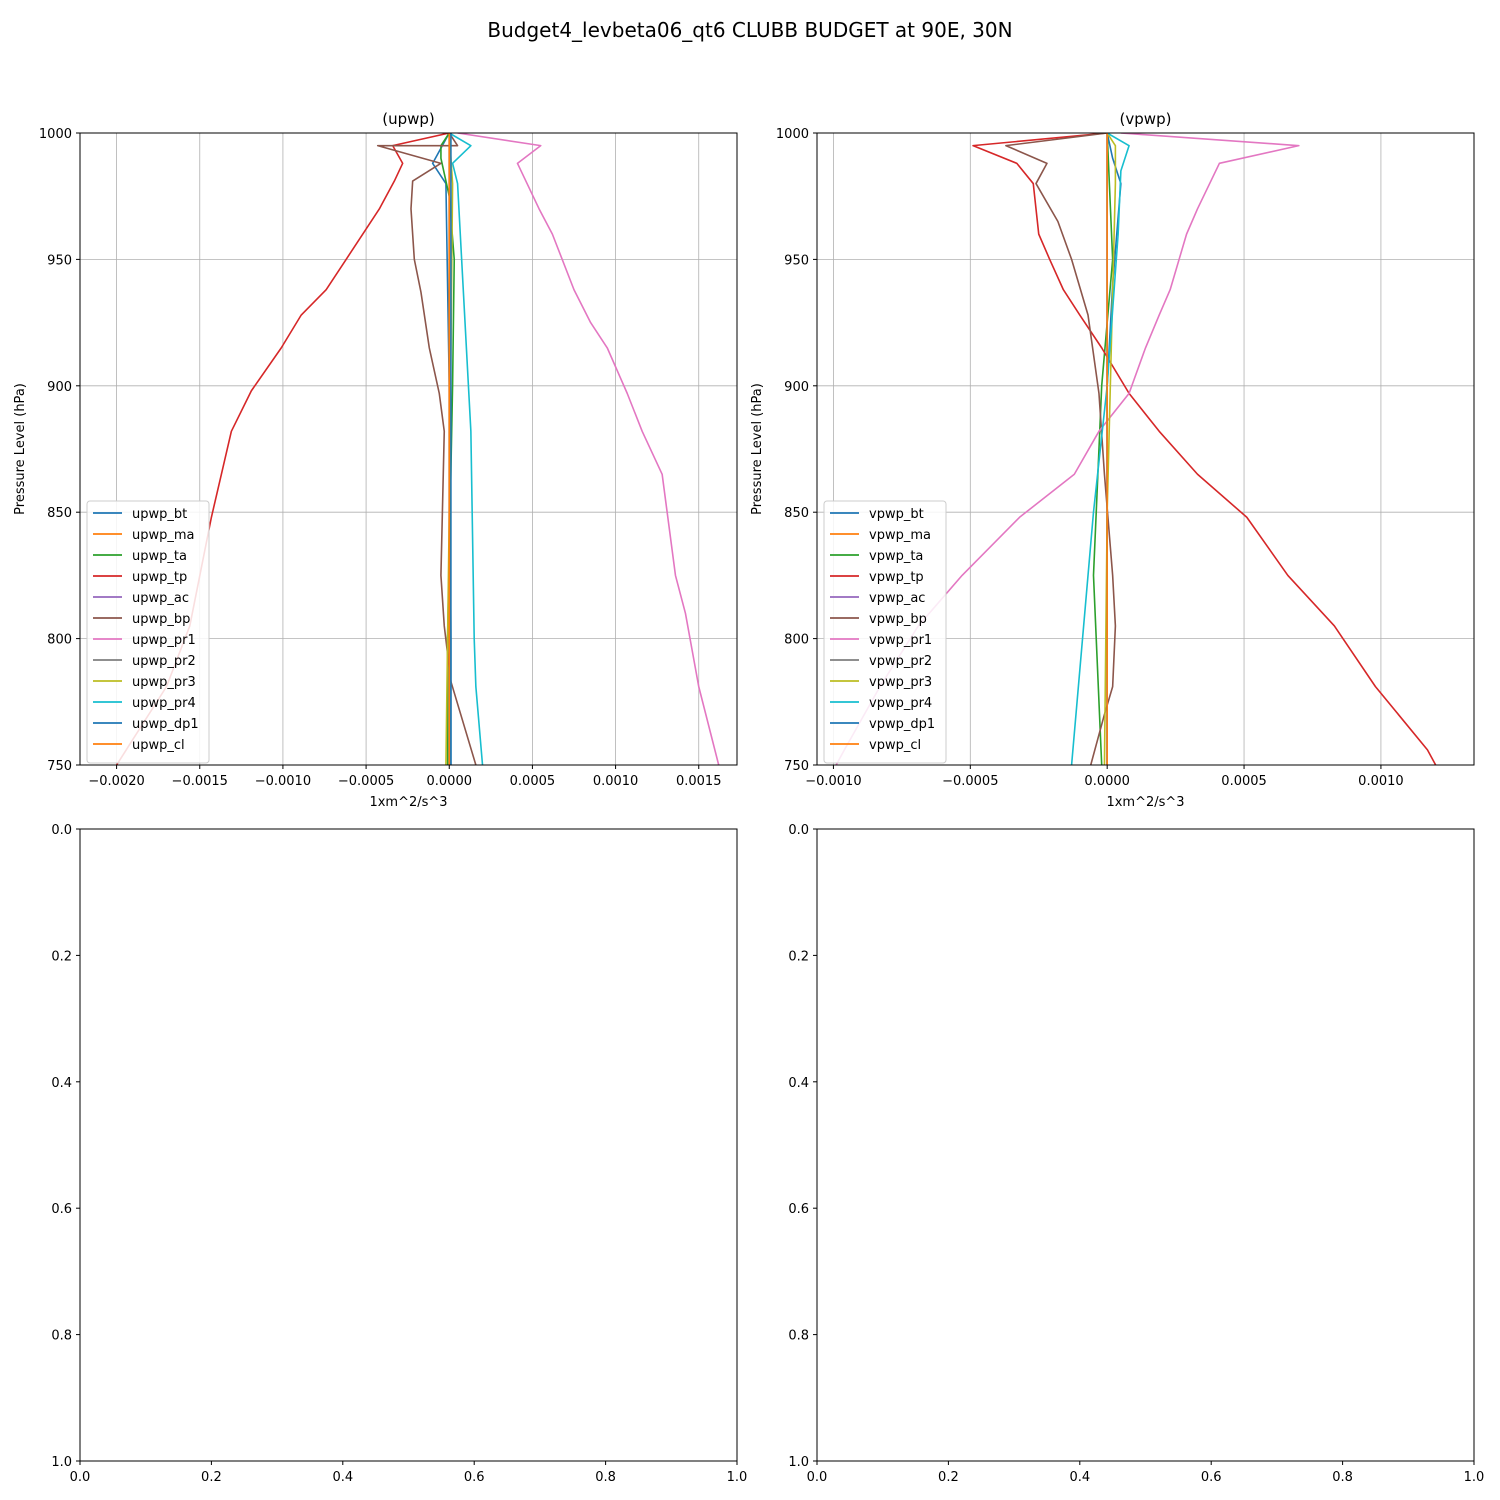 This screenshot has height=1500, width=1500. Describe the element at coordinates (116, 781) in the screenshot. I see `x-tick-label: −0.0020` at that location.